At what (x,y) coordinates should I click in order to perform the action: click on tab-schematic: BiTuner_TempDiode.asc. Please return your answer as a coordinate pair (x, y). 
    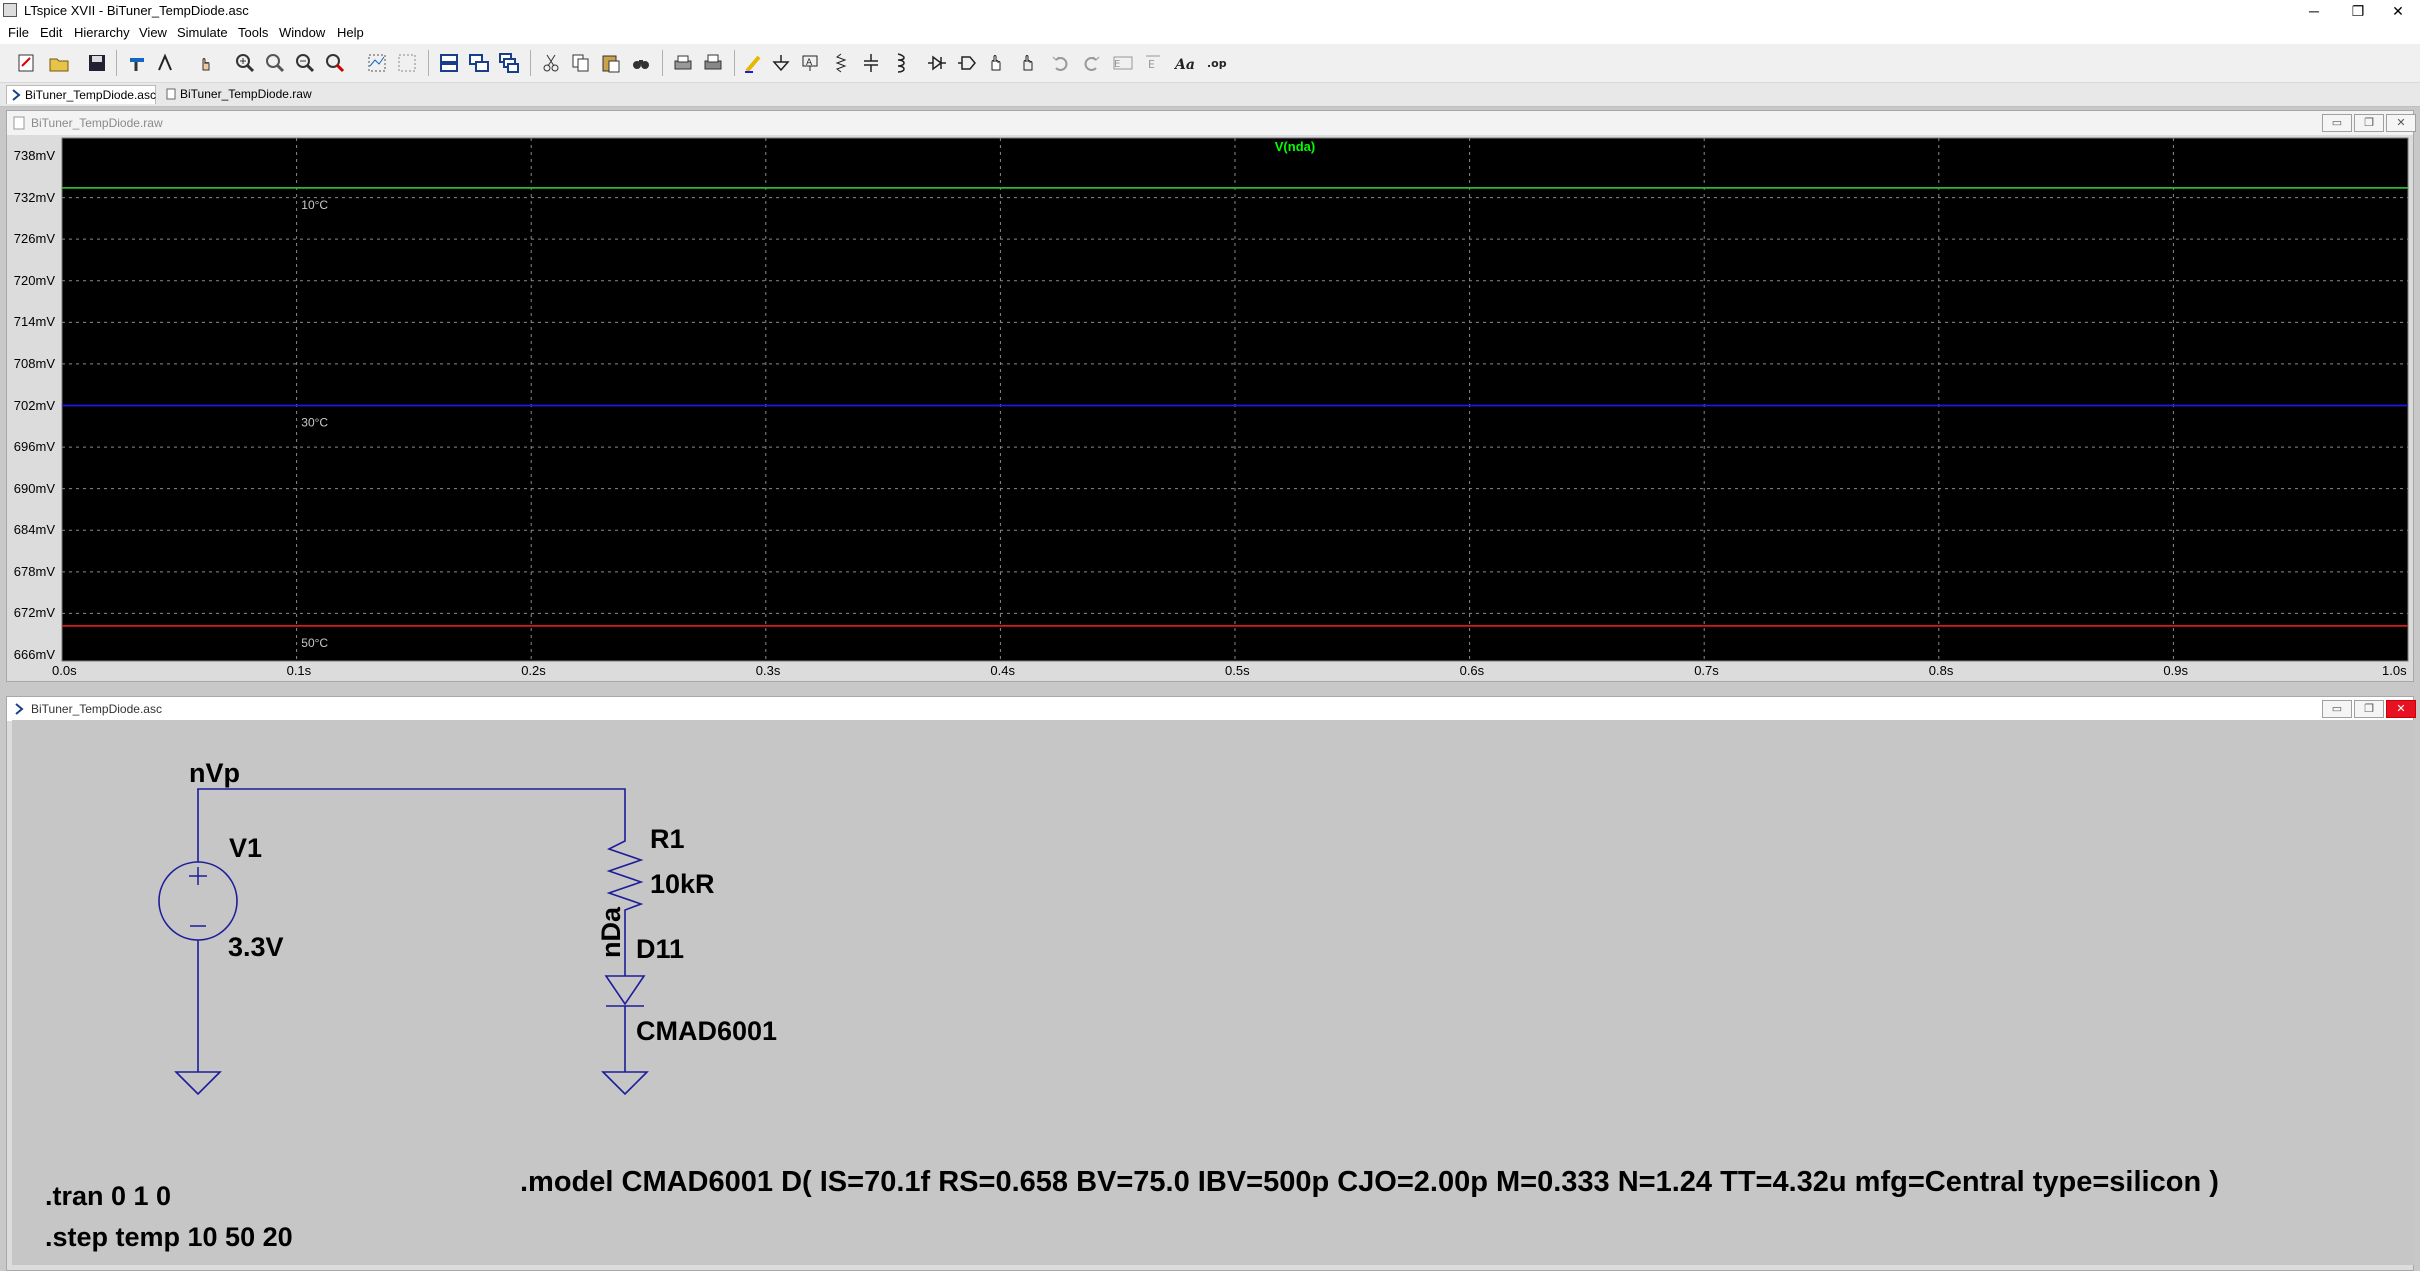
    Looking at the image, I should click on (81, 94).